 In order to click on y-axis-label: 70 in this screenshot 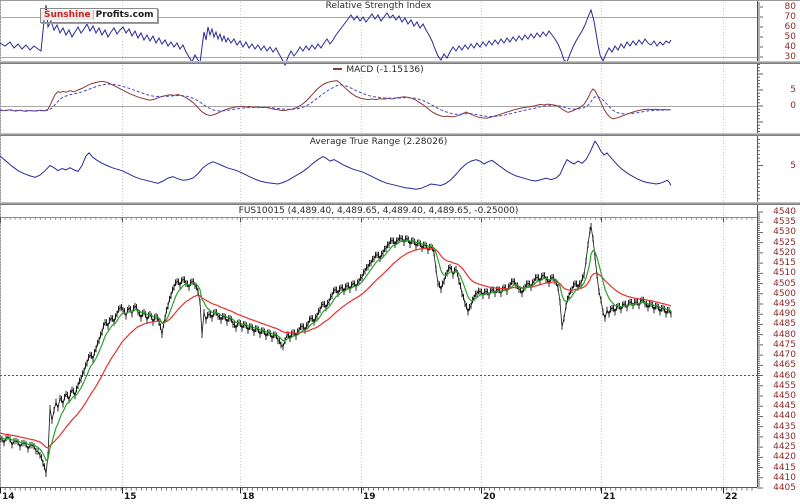, I will do `click(790, 17)`.